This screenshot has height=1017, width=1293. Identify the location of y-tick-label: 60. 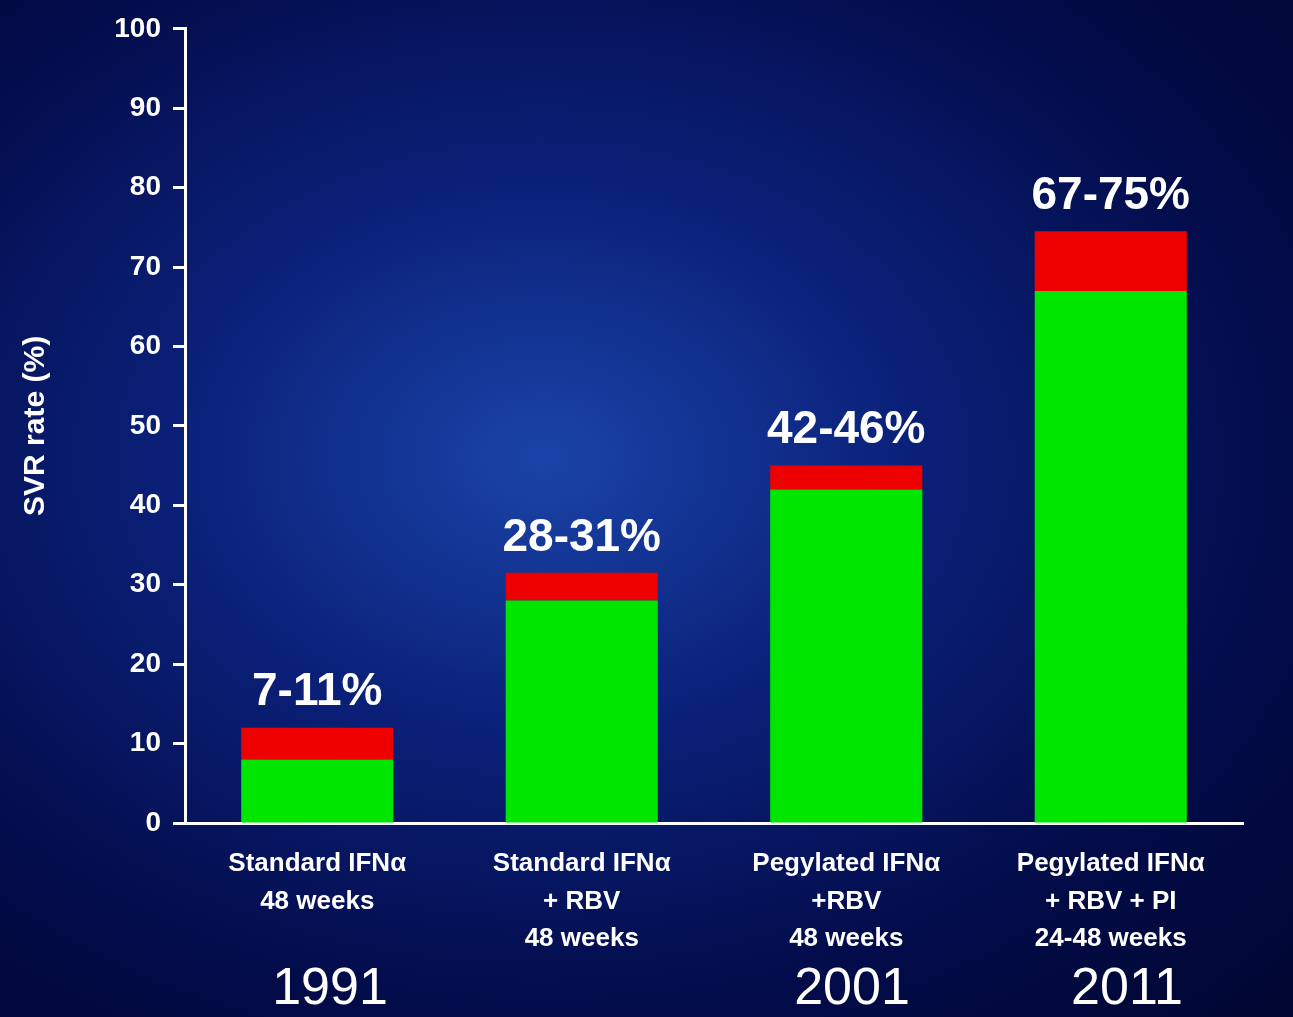
(145, 345).